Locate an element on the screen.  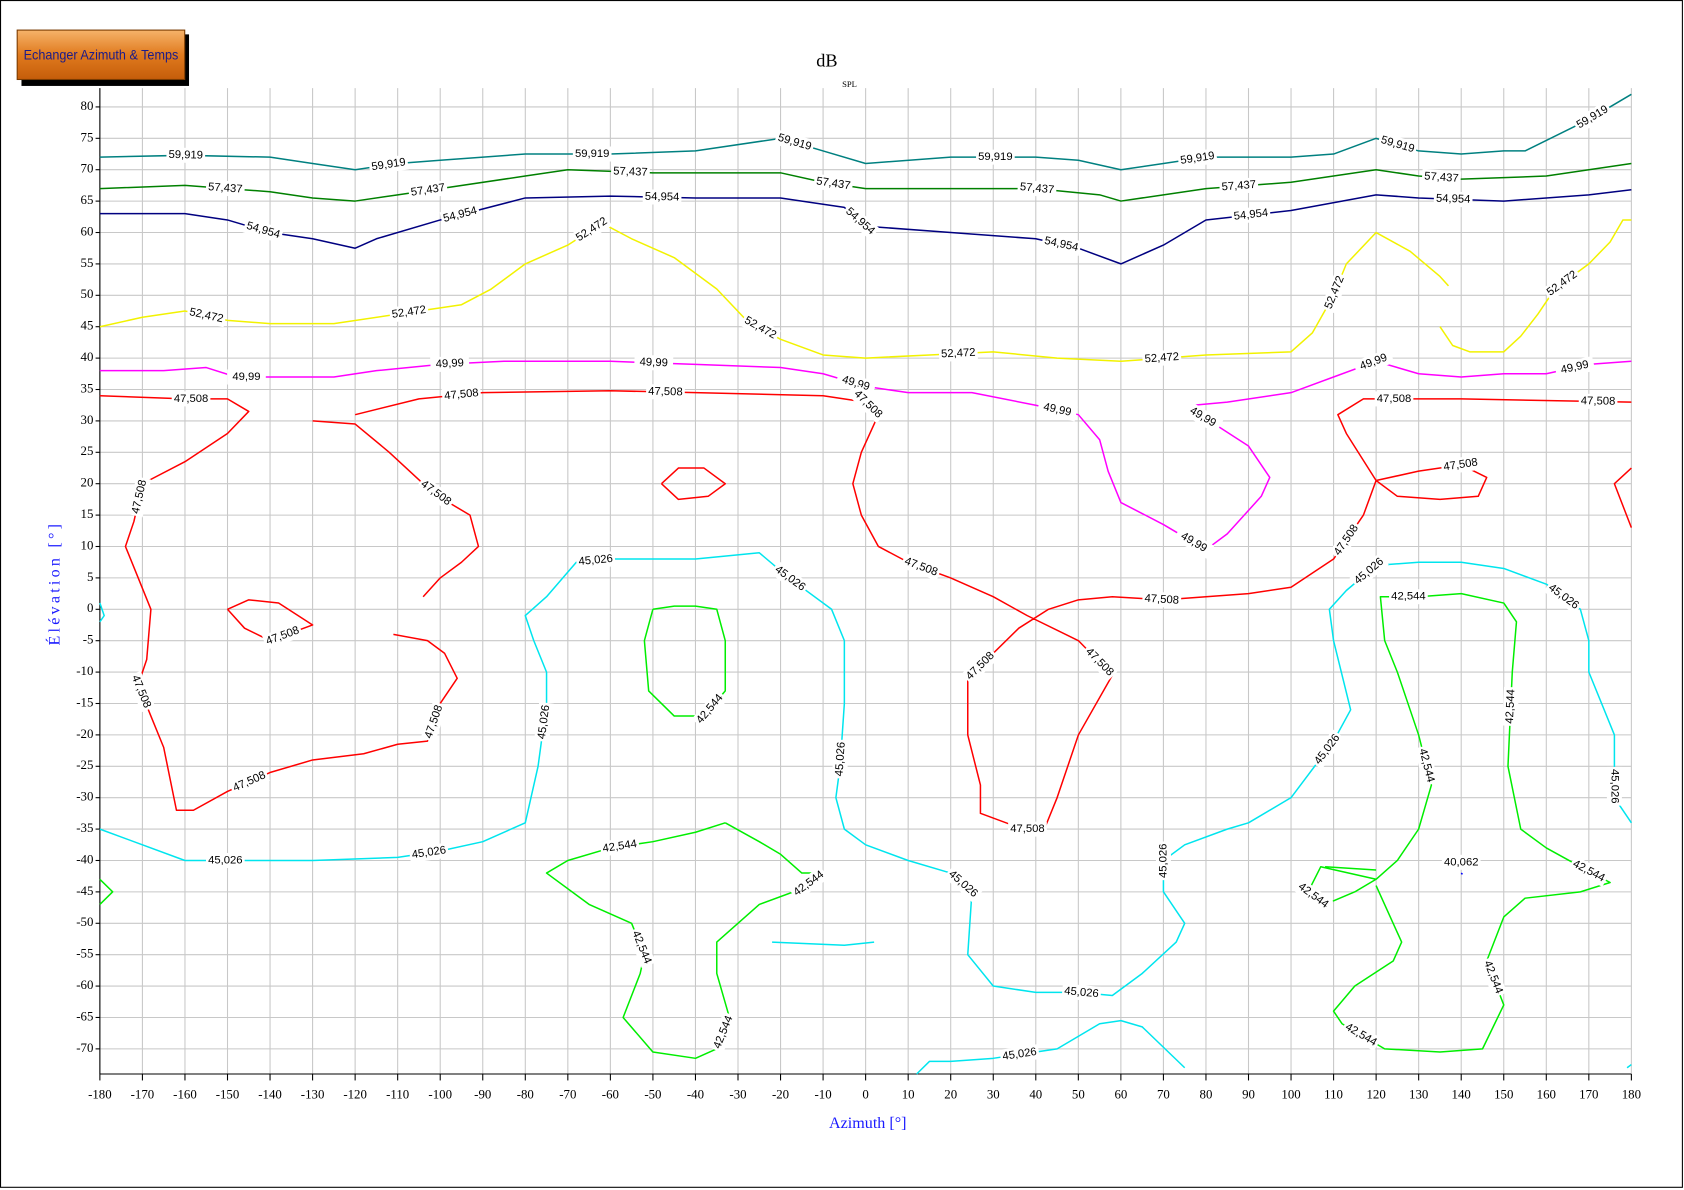
swap-button: Echanger Azimuth & Temps is located at coordinates (103, 57).